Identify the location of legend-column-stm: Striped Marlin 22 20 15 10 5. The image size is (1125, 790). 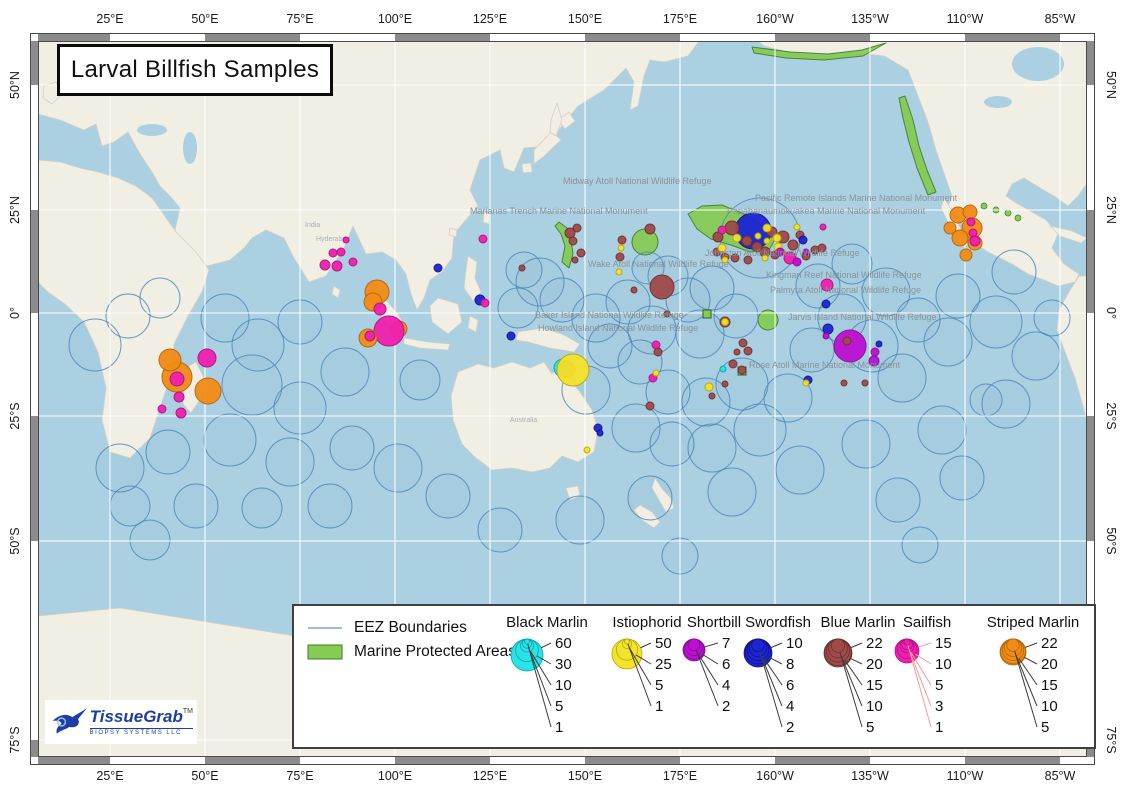
(1033, 678).